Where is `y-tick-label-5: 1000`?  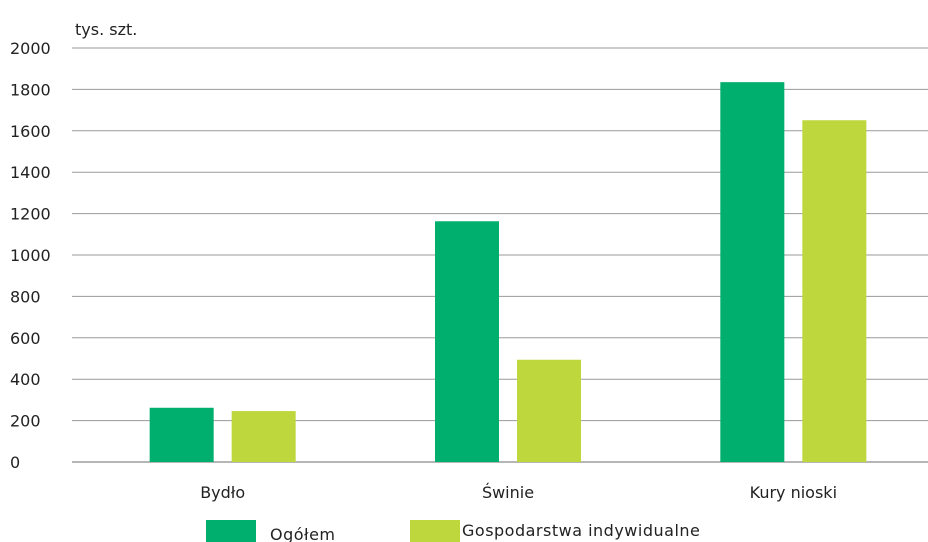 y-tick-label-5: 1000 is located at coordinates (30, 255).